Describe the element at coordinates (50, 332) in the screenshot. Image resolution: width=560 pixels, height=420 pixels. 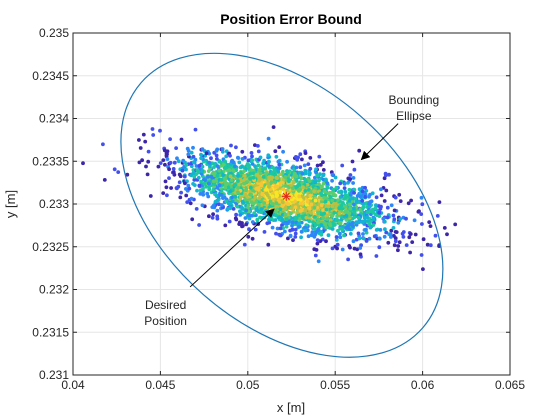
I see `y-tick-label: 0.2315` at that location.